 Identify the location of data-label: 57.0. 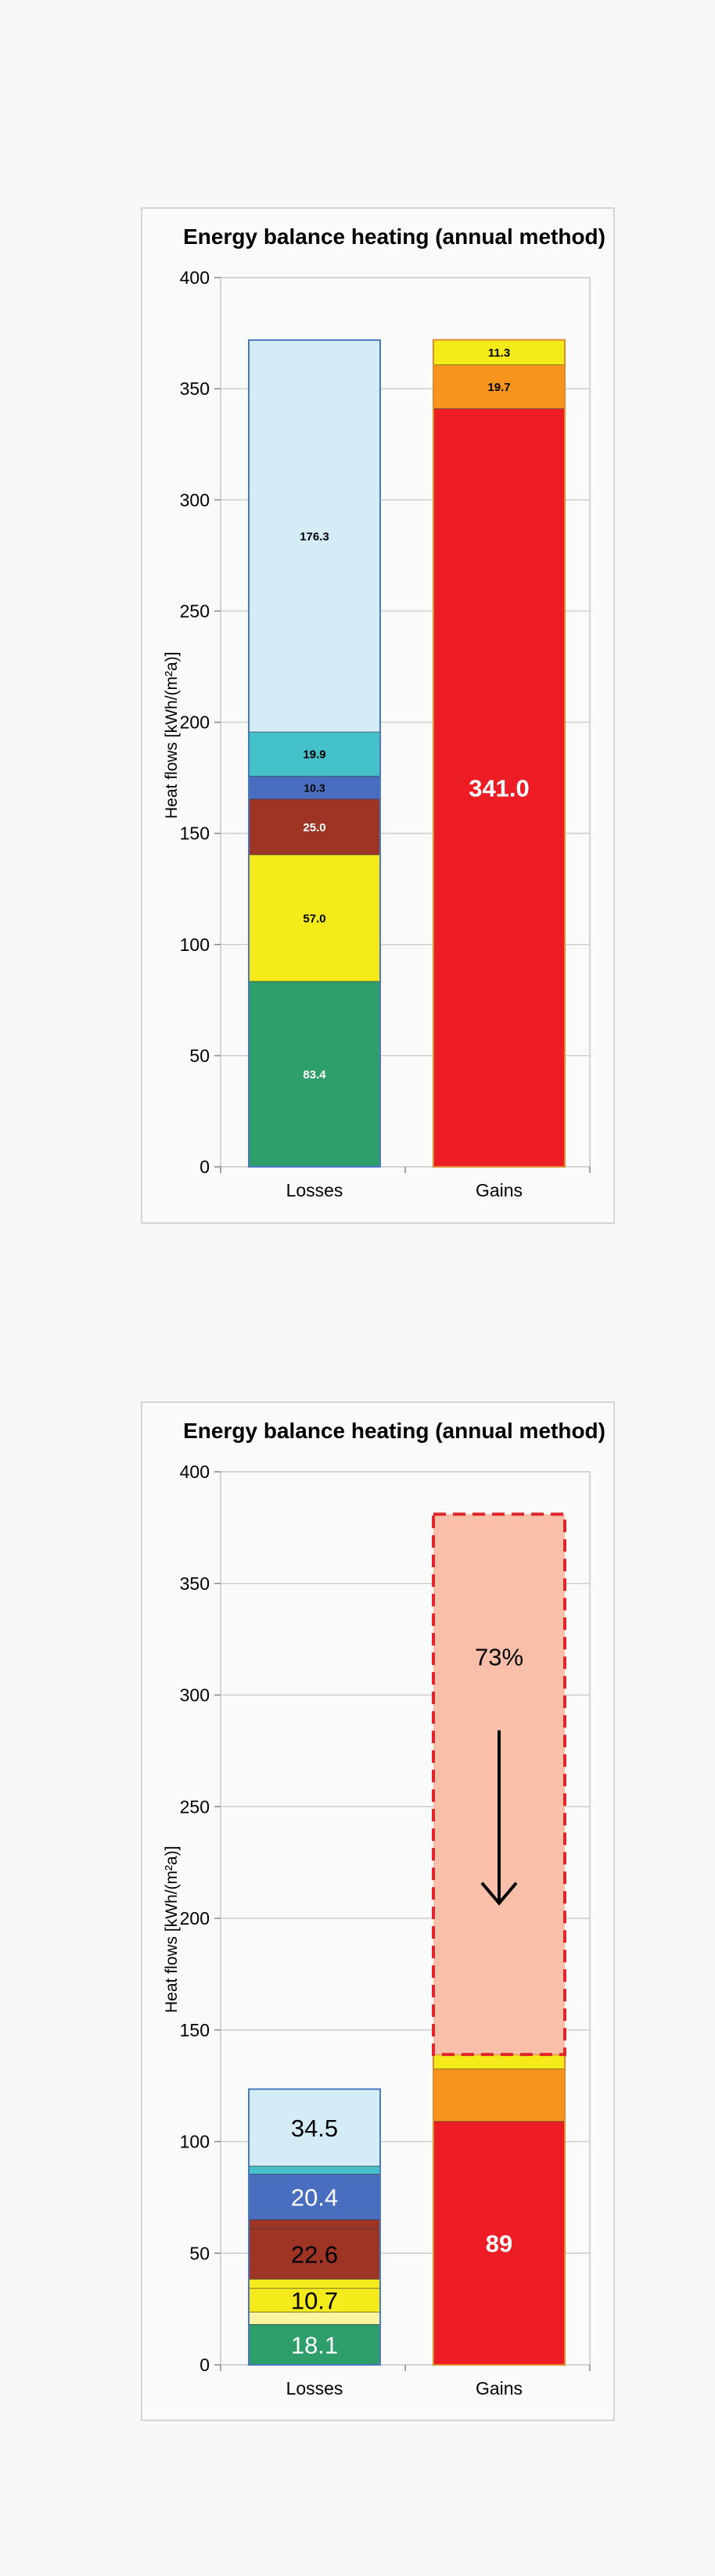
(314, 918).